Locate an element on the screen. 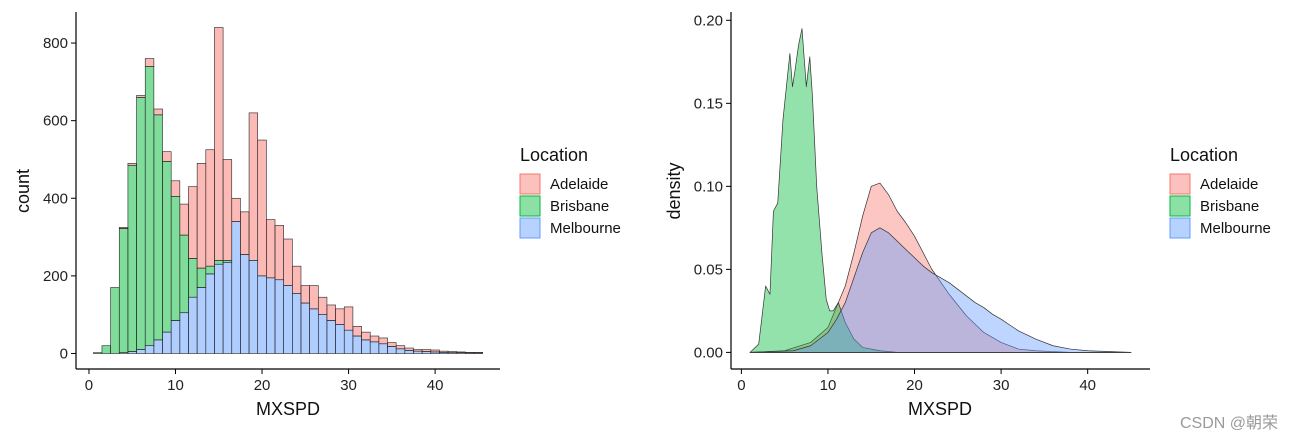  y-tick-label: 800 is located at coordinates (55, 43).